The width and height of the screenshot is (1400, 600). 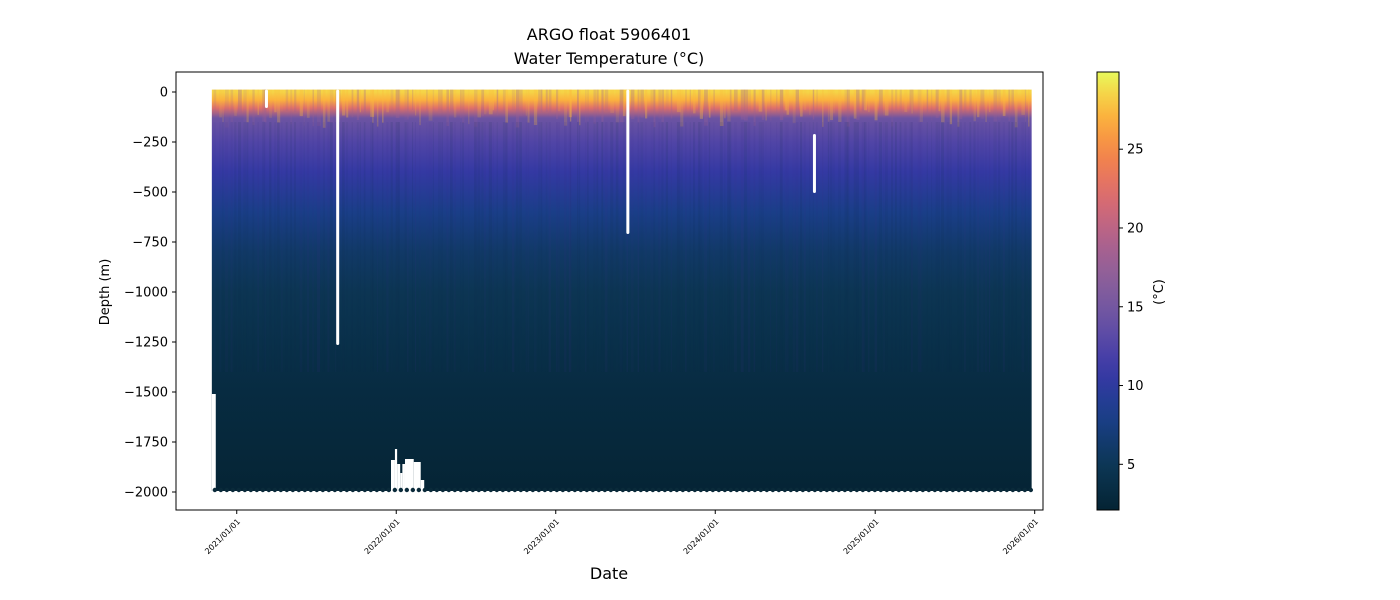 What do you see at coordinates (609, 58) in the screenshot?
I see `chart-subtitle: Water Temperature (°C)` at bounding box center [609, 58].